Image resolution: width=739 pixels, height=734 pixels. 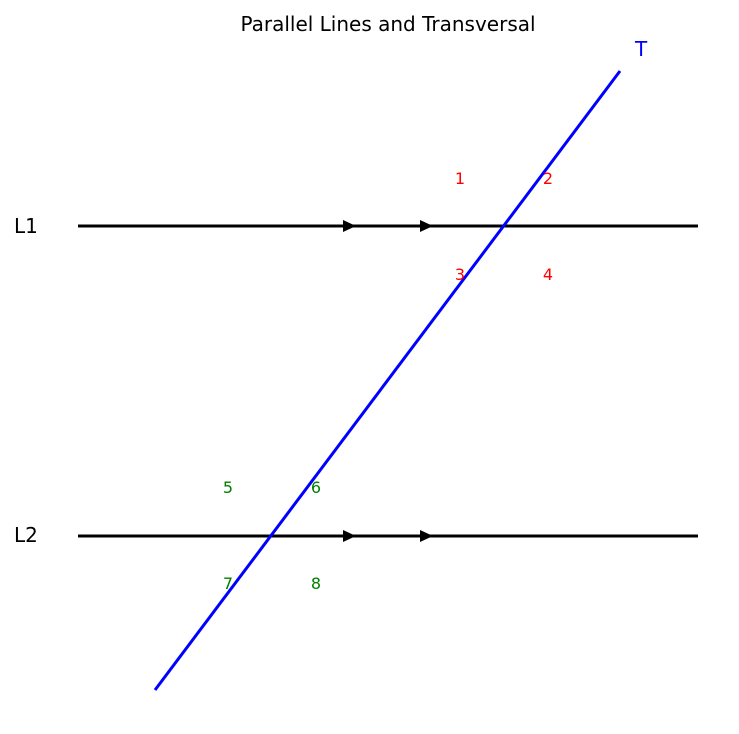 I want to click on angle-2-label: 2, so click(x=548, y=178).